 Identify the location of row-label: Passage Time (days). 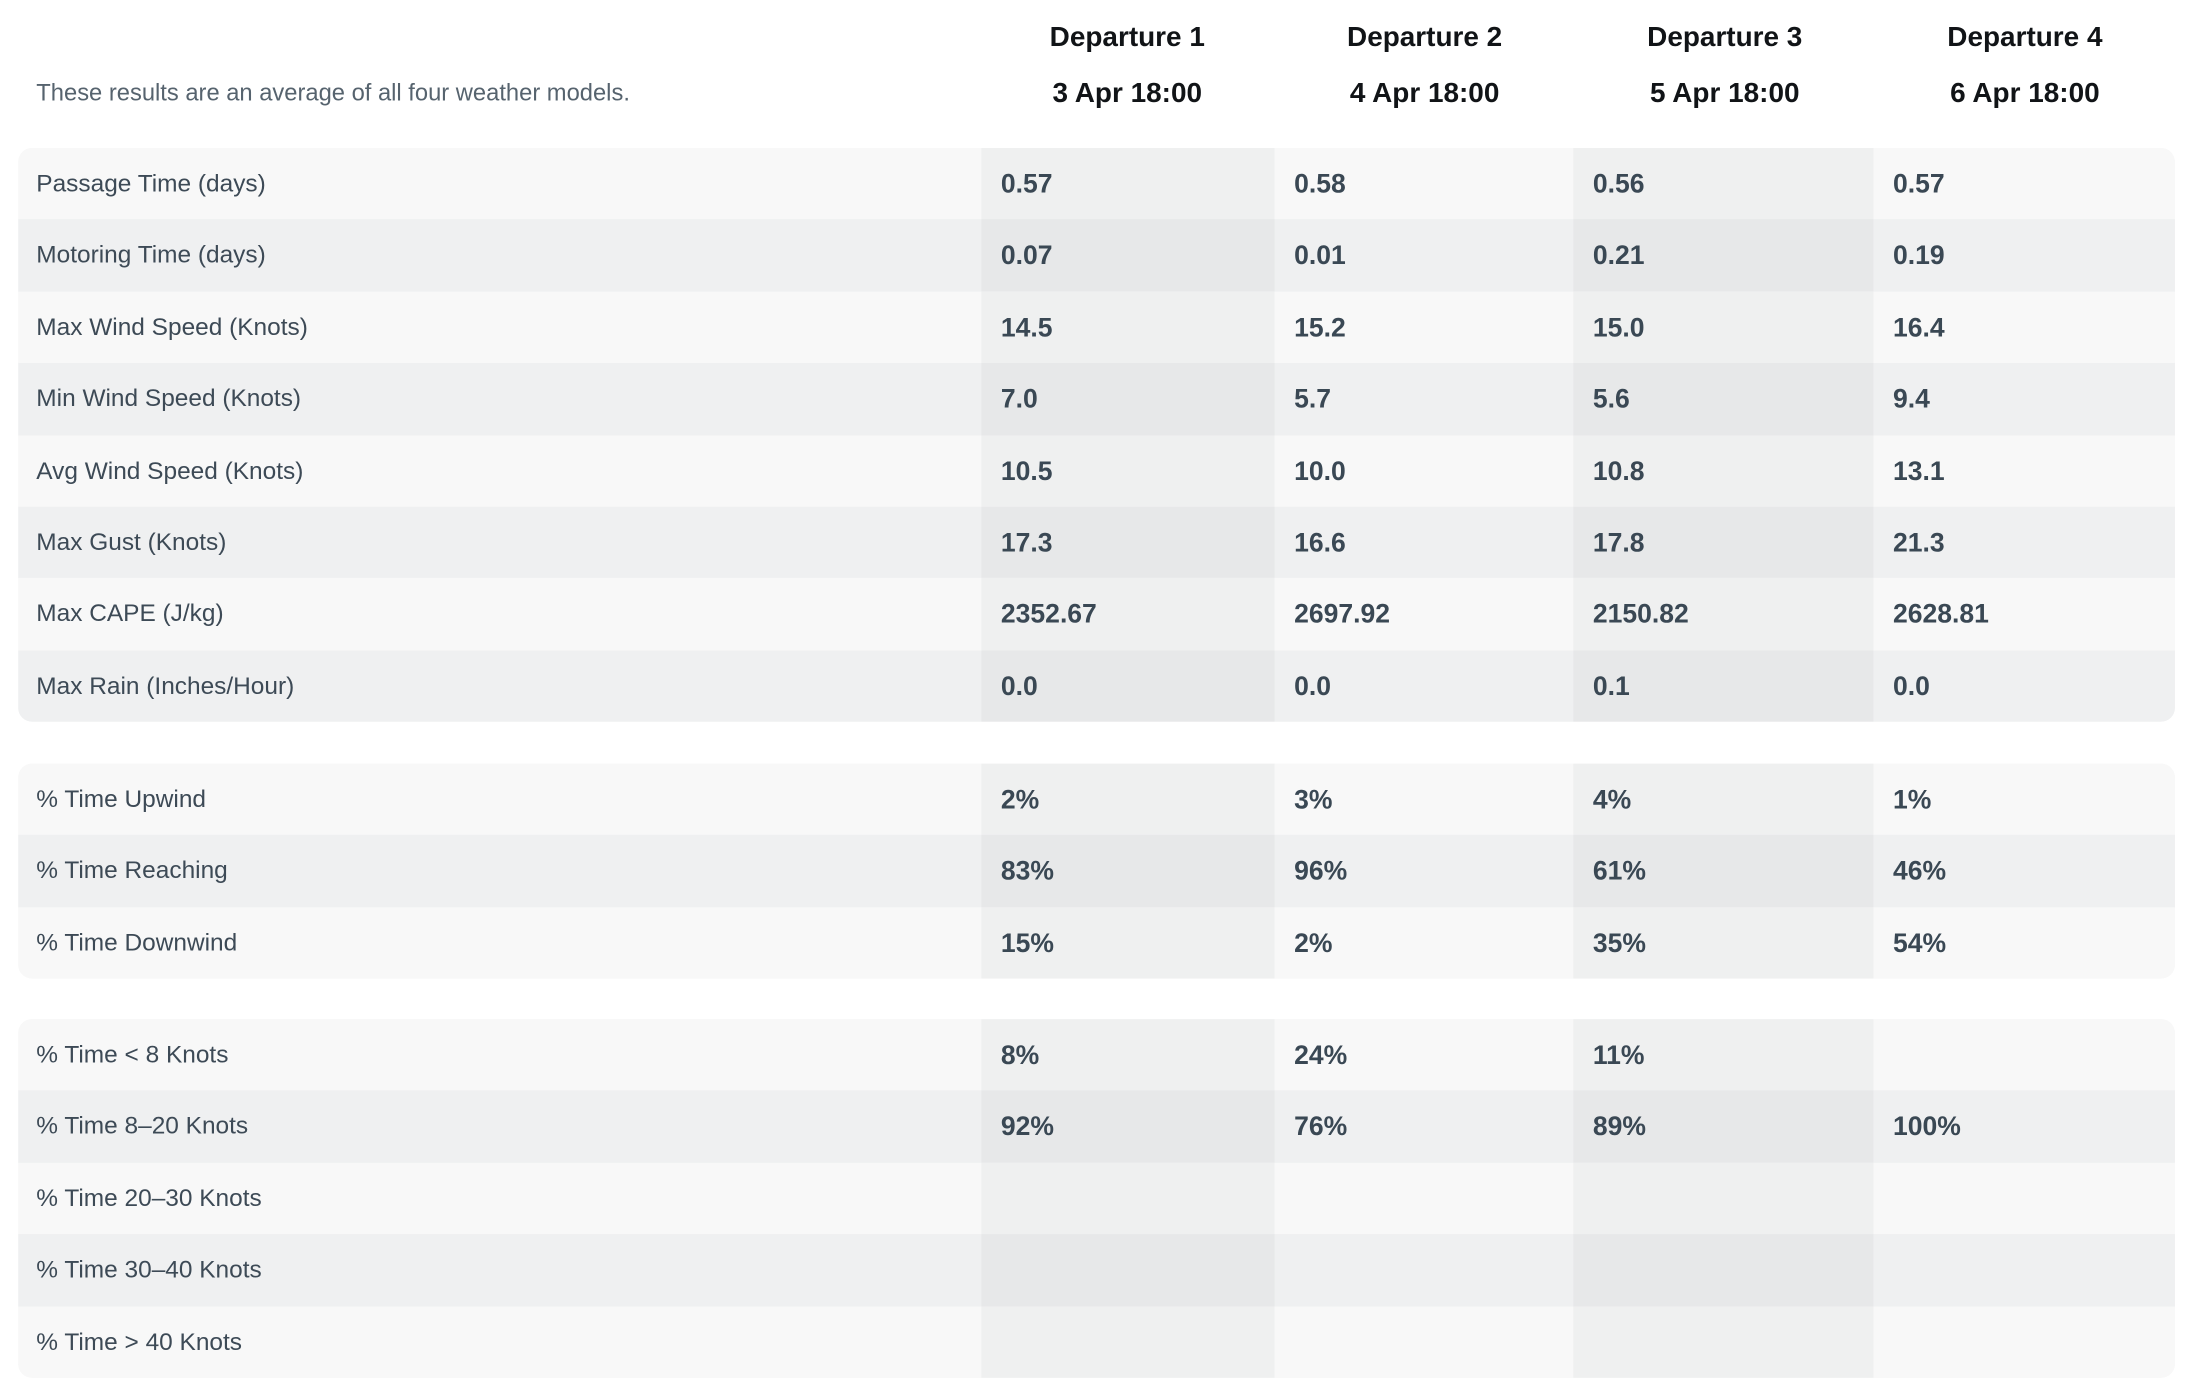
(151, 182).